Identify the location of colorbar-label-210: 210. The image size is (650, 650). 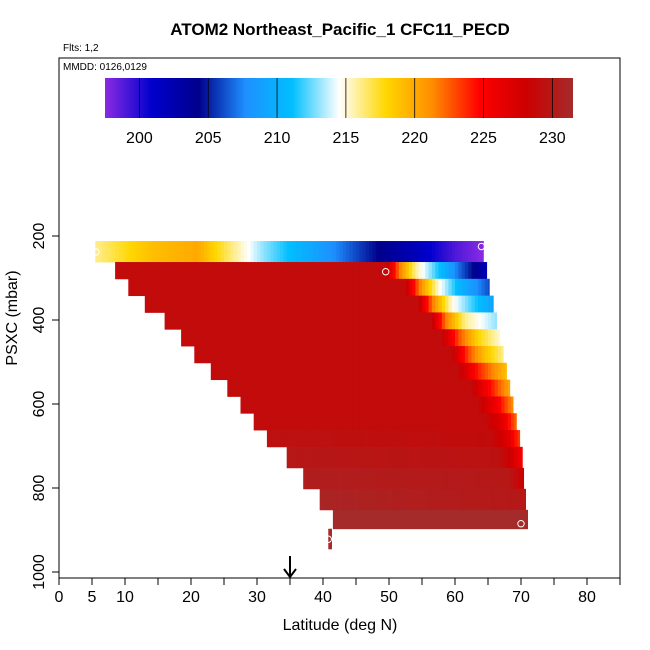
(277, 138).